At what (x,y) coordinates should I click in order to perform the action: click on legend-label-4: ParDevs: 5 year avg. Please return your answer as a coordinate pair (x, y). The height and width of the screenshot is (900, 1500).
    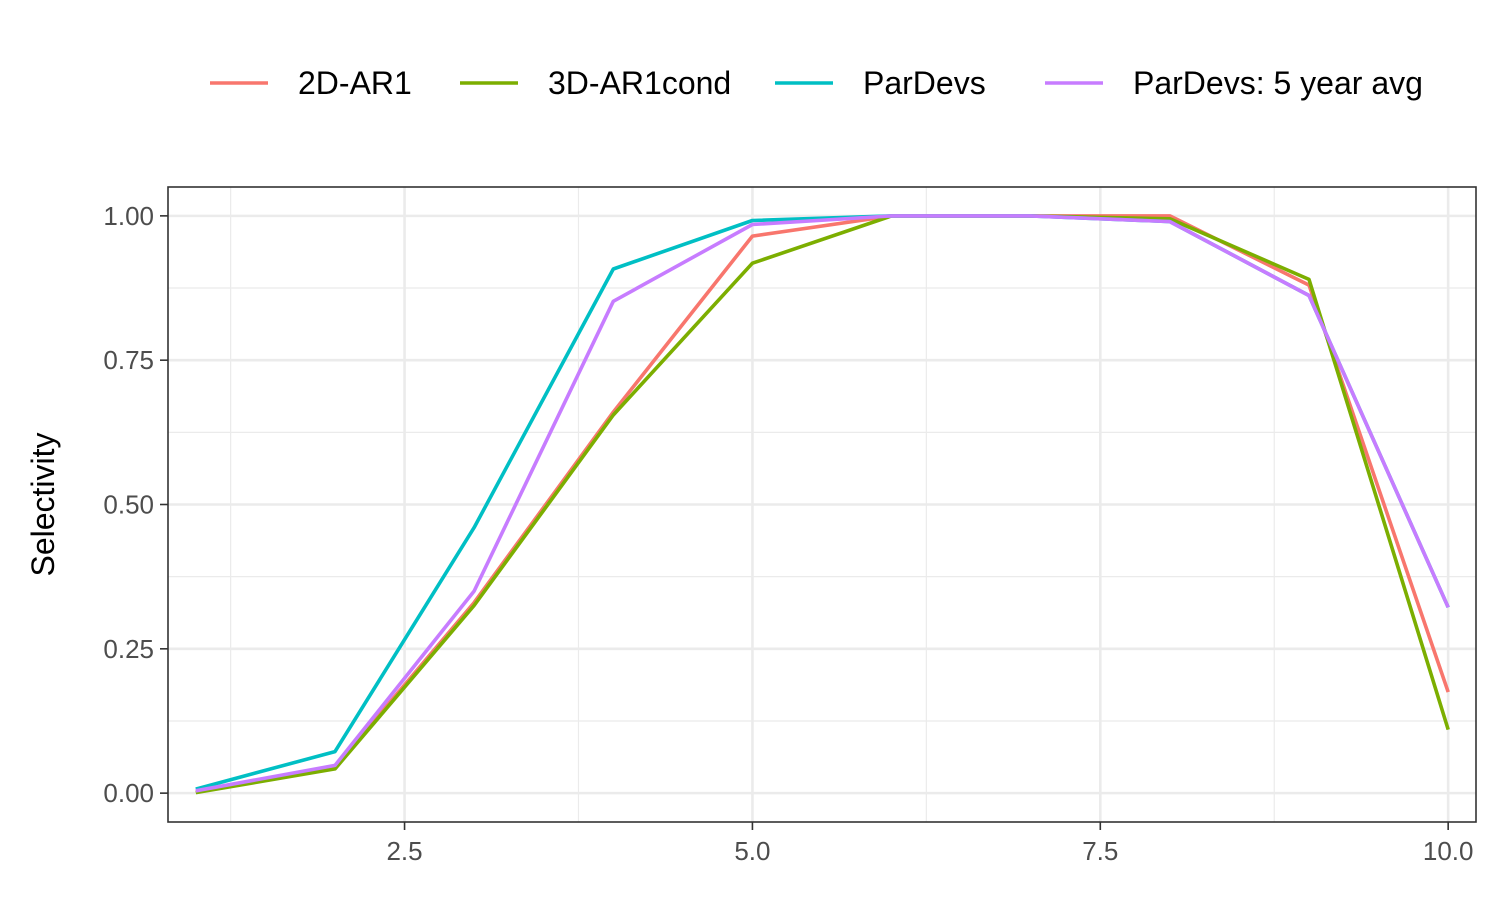
    Looking at the image, I should click on (1278, 83).